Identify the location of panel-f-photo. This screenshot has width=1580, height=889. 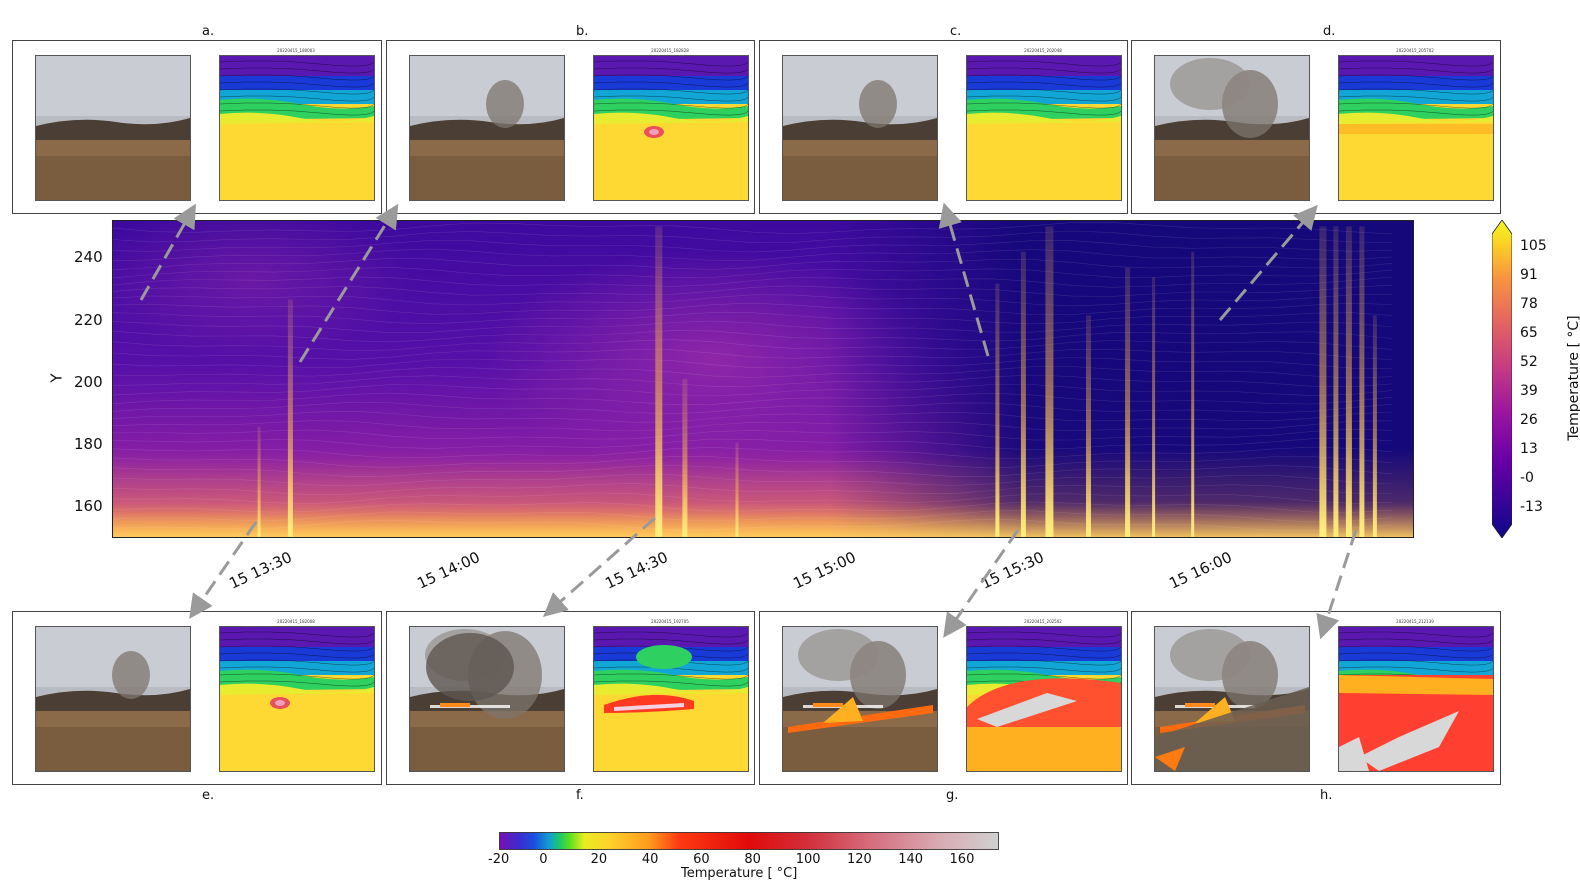
(487, 699).